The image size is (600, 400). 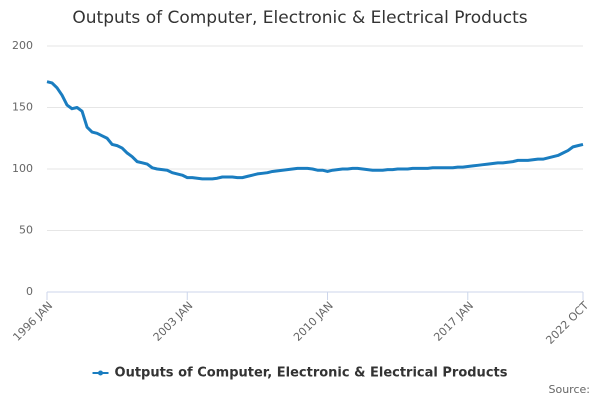 I want to click on source: Source:, so click(x=570, y=389).